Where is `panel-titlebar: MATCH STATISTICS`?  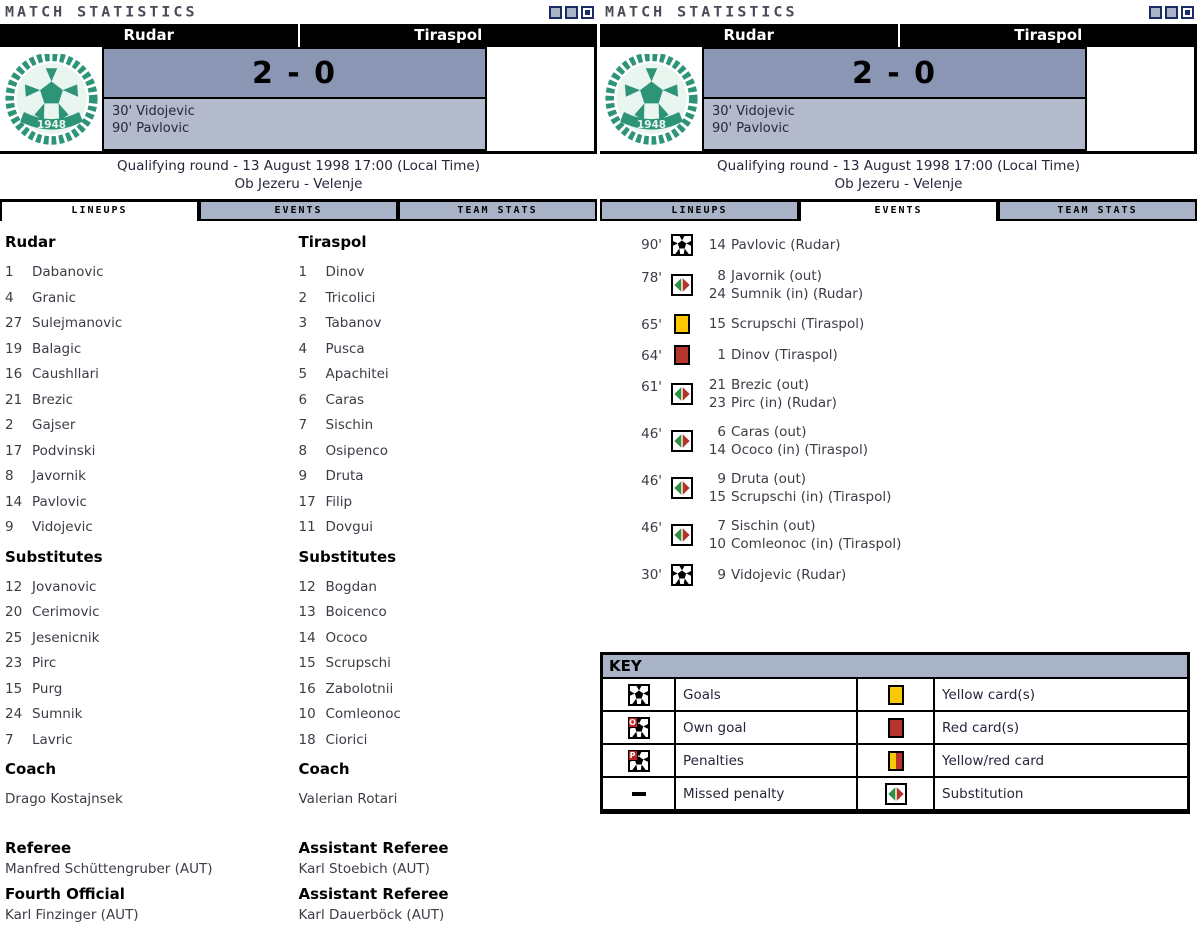
panel-titlebar: MATCH STATISTICS is located at coordinates (898, 12).